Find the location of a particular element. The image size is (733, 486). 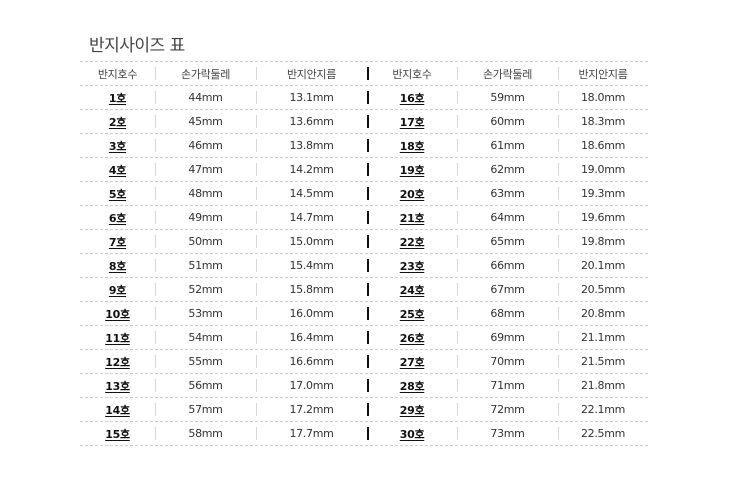

size-cell: 3호 is located at coordinates (117, 145).